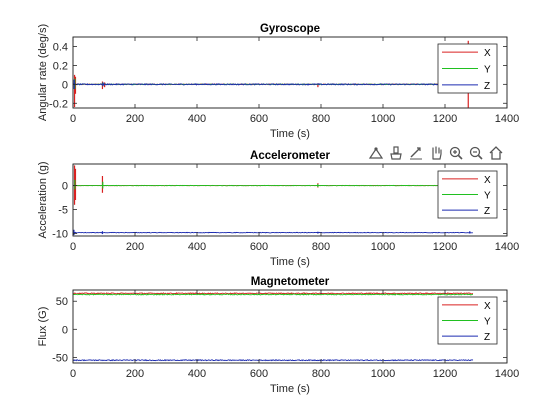 The width and height of the screenshot is (560, 420). What do you see at coordinates (455, 153) in the screenshot?
I see `zoom-in-icon` at bounding box center [455, 153].